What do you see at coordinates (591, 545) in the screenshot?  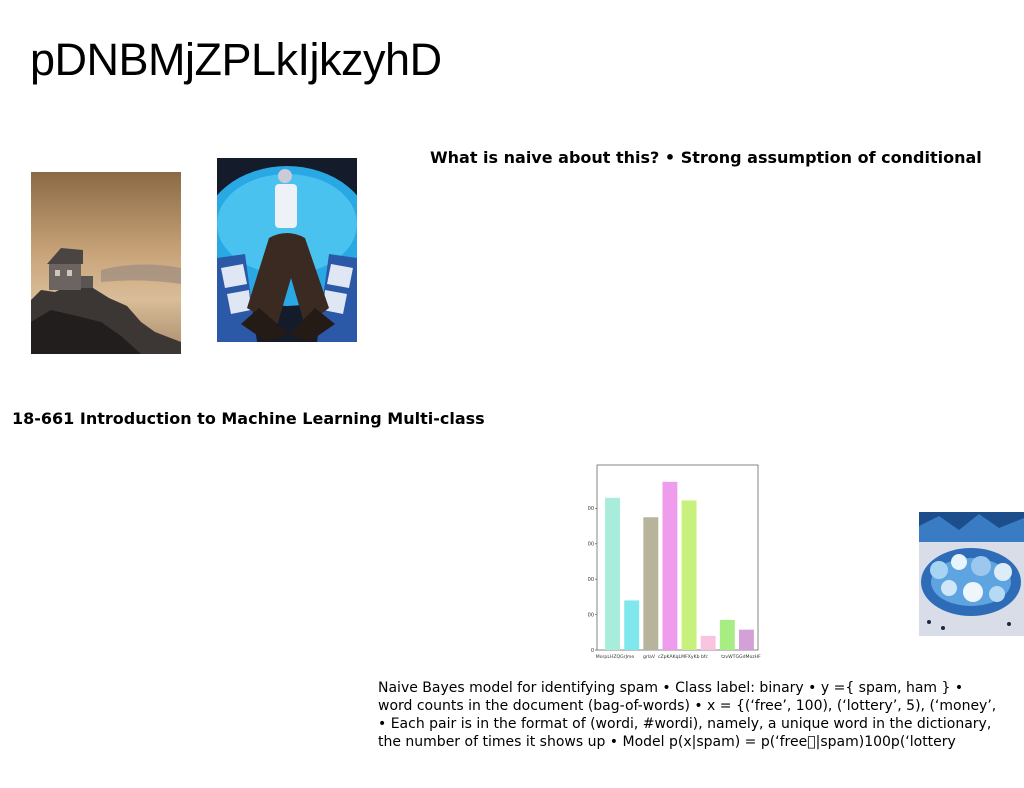 I see `y-tick-label: 600` at bounding box center [591, 545].